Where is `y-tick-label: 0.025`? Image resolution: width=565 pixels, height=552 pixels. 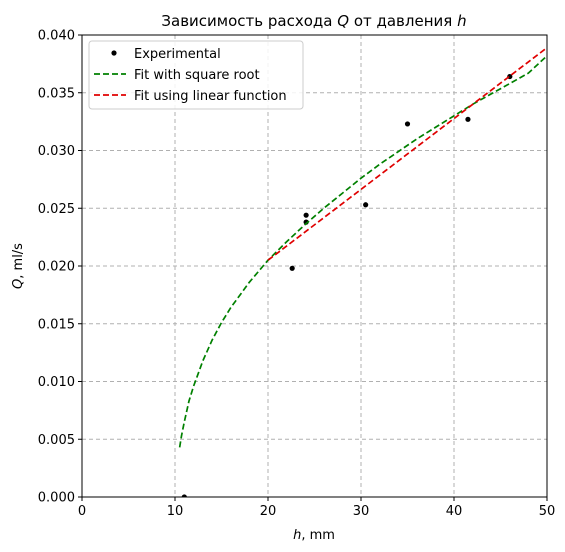 y-tick-label: 0.025 is located at coordinates (56, 209).